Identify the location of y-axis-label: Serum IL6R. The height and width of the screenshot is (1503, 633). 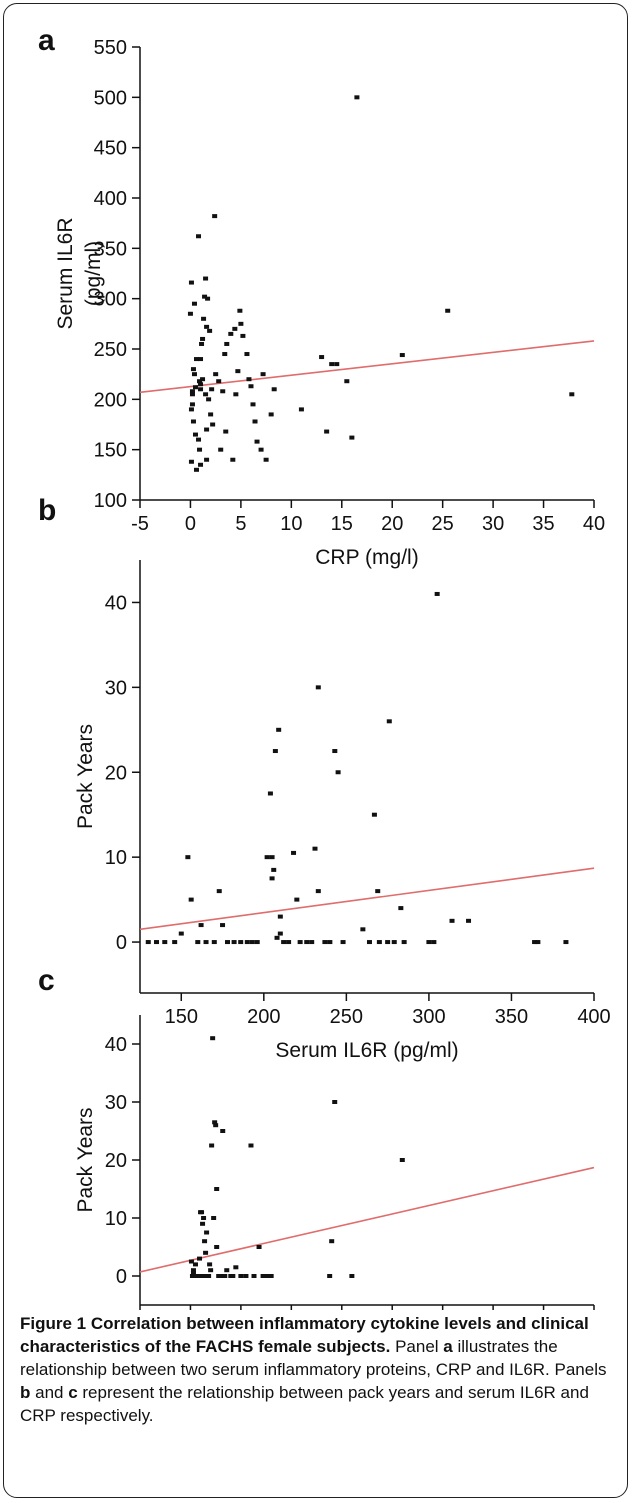
(65, 273).